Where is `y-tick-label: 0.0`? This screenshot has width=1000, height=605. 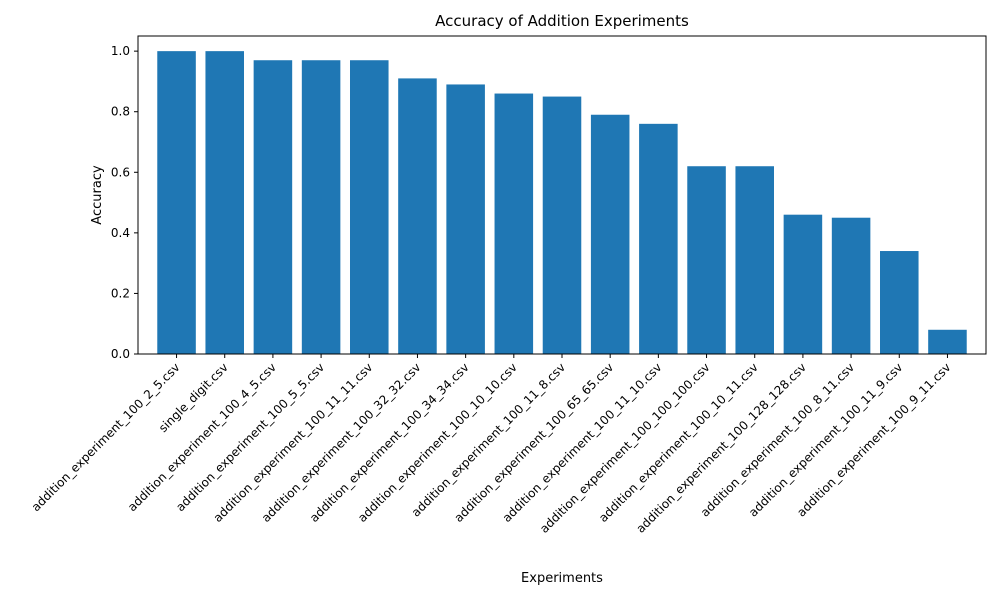 y-tick-label: 0.0 is located at coordinates (120, 354).